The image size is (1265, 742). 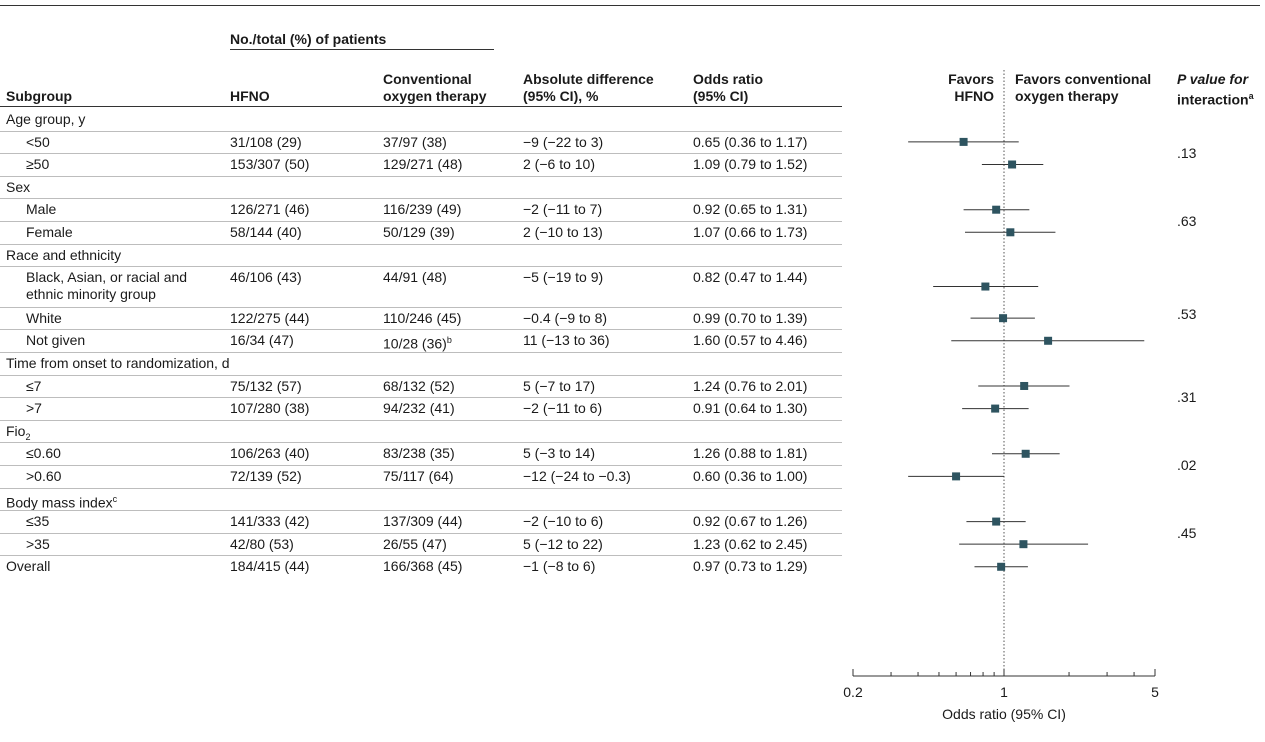 What do you see at coordinates (38, 543) in the screenshot?
I see `row-label: >35` at bounding box center [38, 543].